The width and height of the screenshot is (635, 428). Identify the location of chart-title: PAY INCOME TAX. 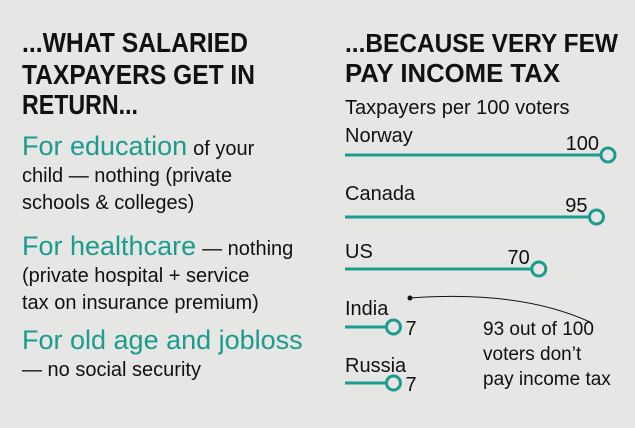
(453, 73).